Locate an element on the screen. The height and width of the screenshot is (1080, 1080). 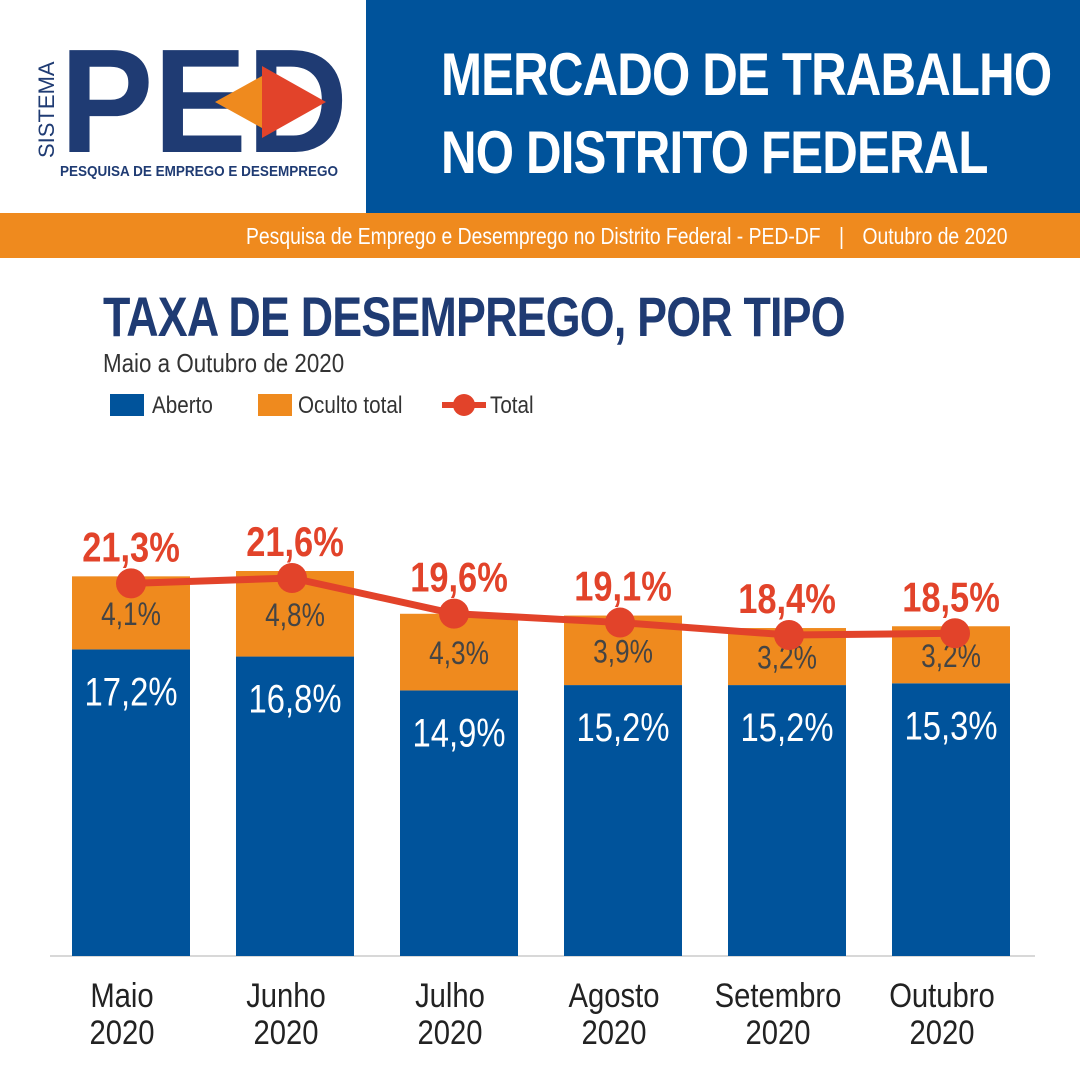
tick-month-julho: Julho is located at coordinates (450, 995).